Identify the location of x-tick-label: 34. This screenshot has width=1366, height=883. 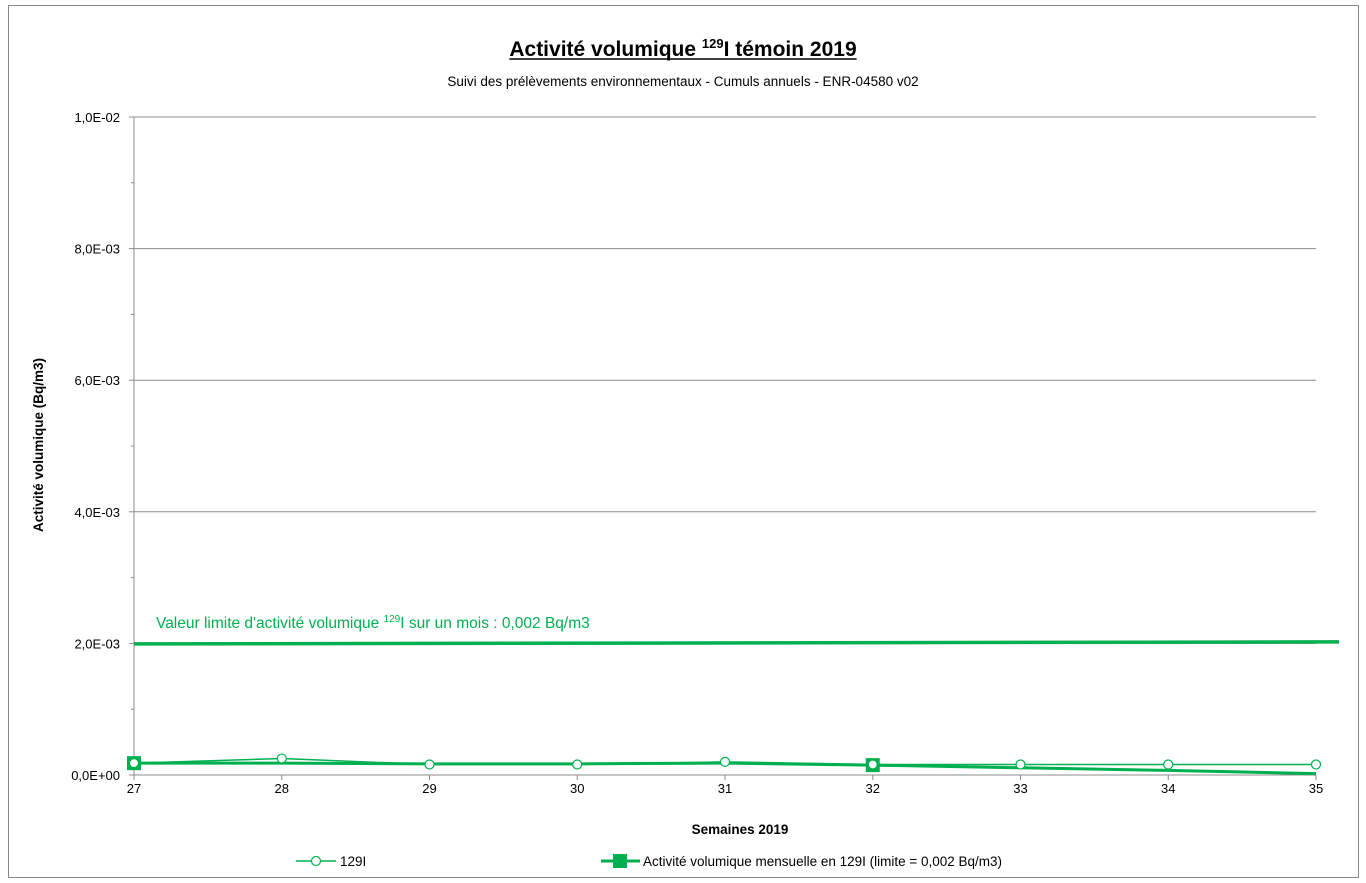
(1168, 788).